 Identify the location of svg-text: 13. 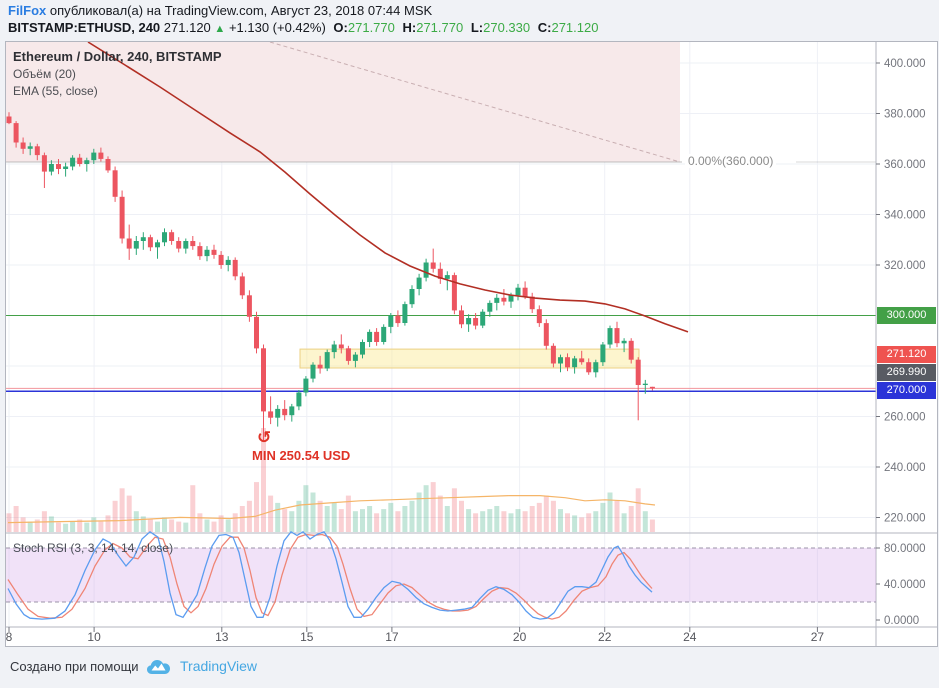
(222, 637).